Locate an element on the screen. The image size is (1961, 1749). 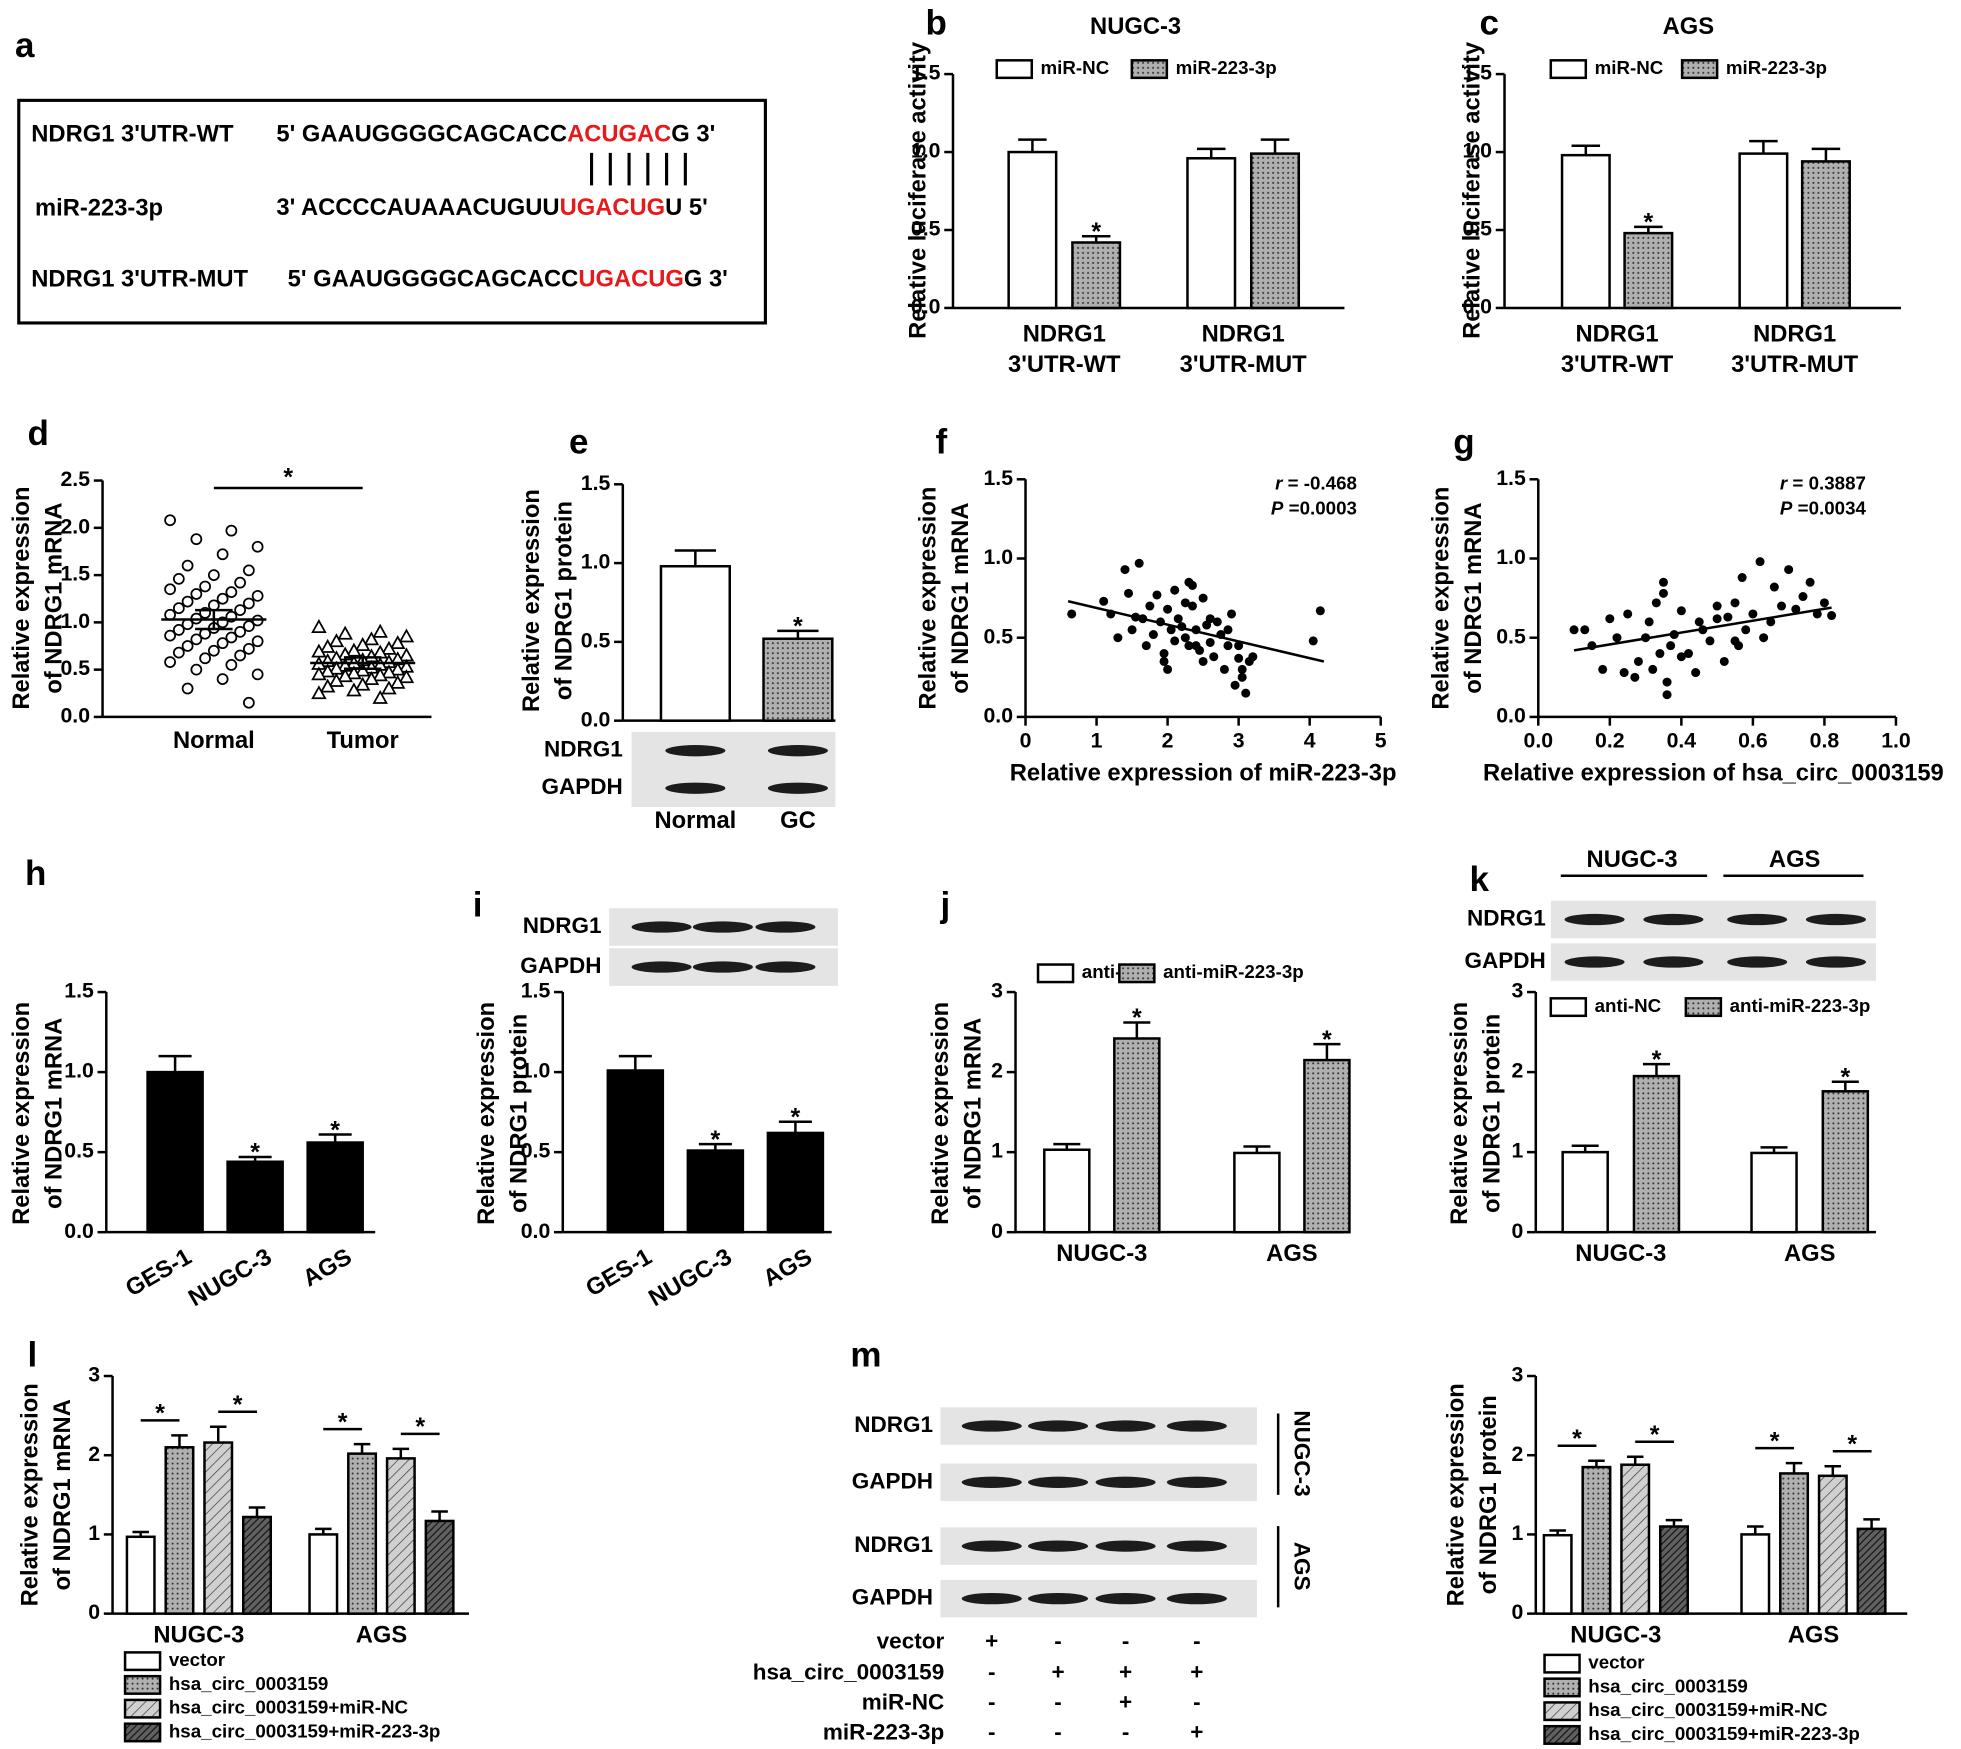
y-tick-label: 0.5 is located at coordinates (1477, 229).